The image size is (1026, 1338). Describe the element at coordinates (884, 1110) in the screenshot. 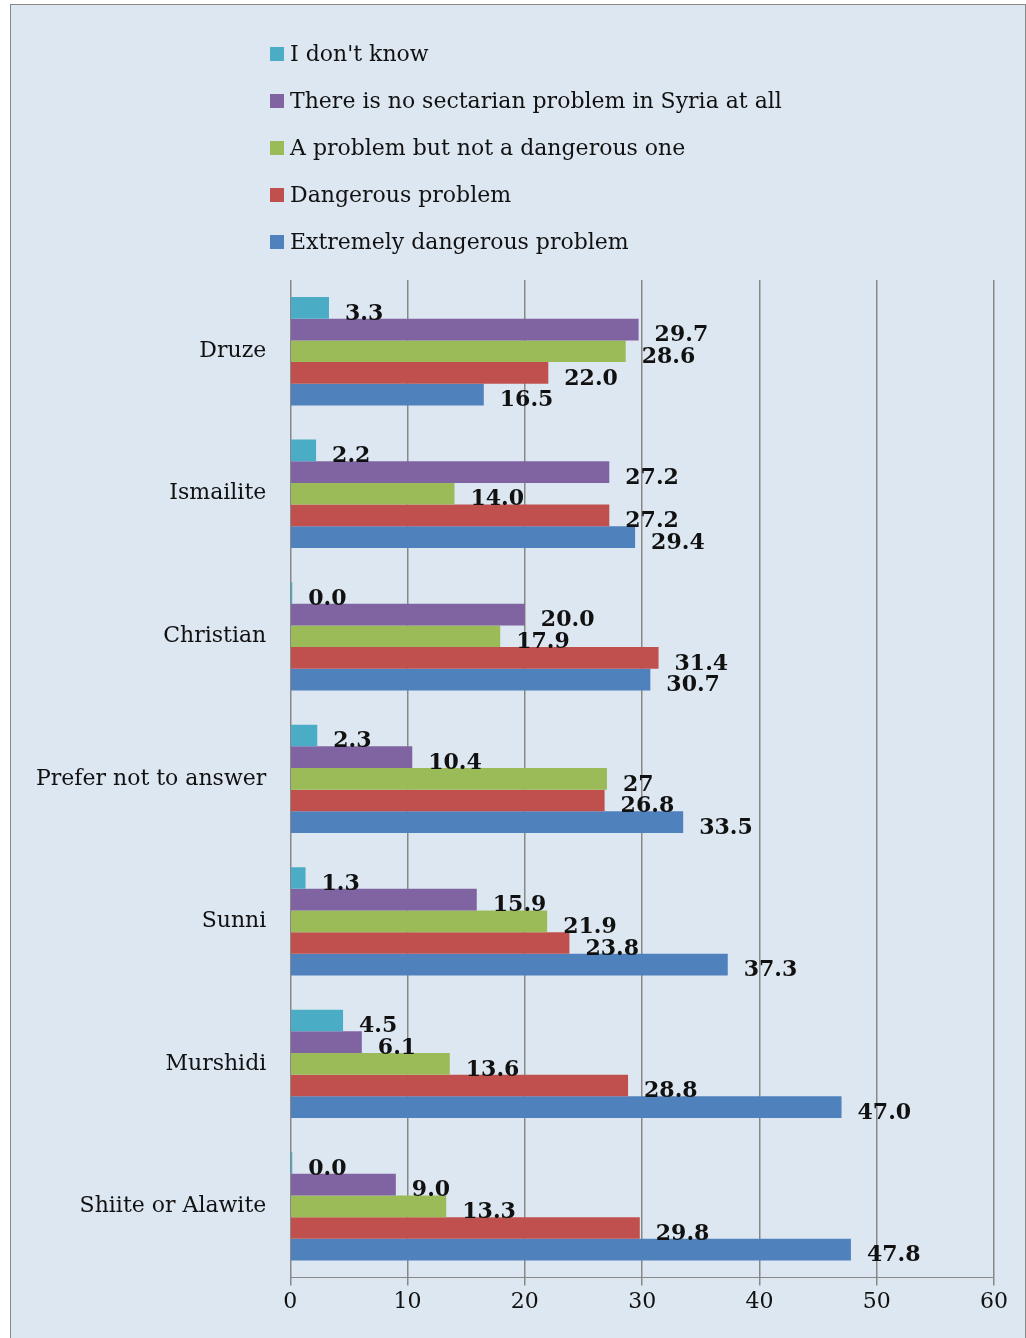

I see `data-label: 47.0` at that location.